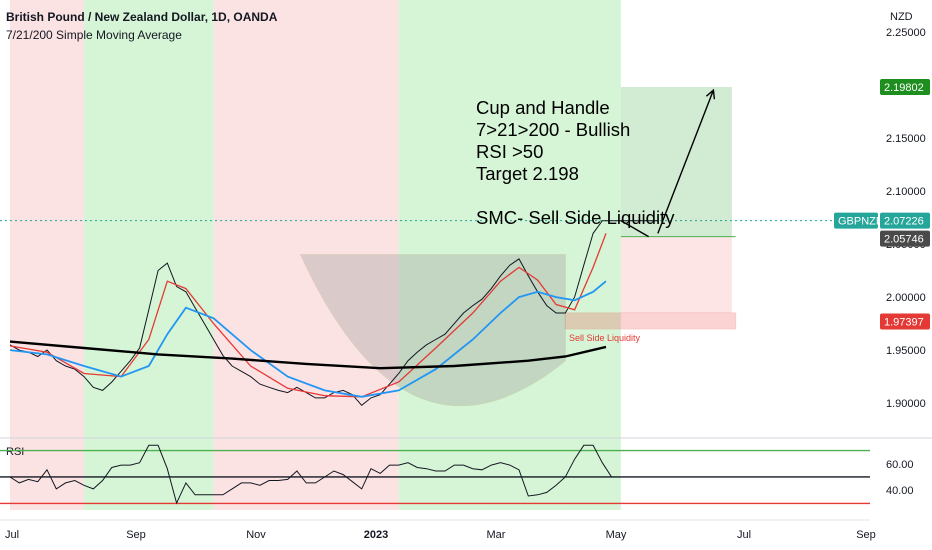 The image size is (932, 550). What do you see at coordinates (12, 535) in the screenshot?
I see `x-tick-0: Jul` at bounding box center [12, 535].